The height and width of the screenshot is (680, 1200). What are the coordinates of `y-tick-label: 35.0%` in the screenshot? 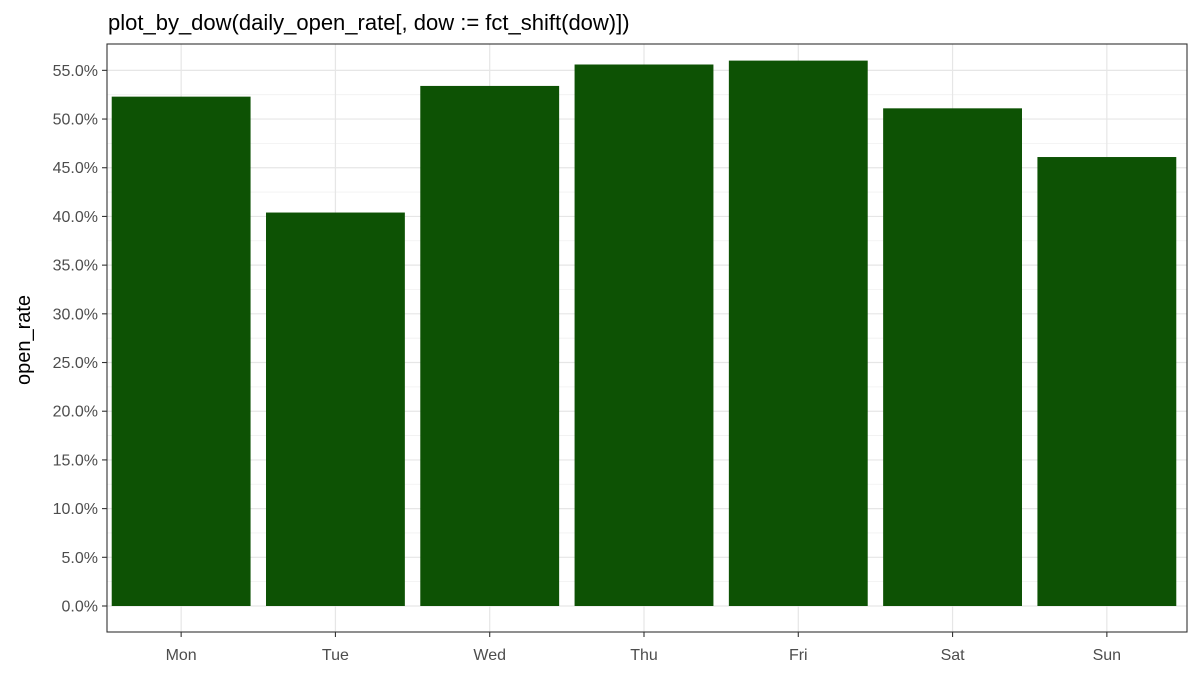 It's located at (75, 266).